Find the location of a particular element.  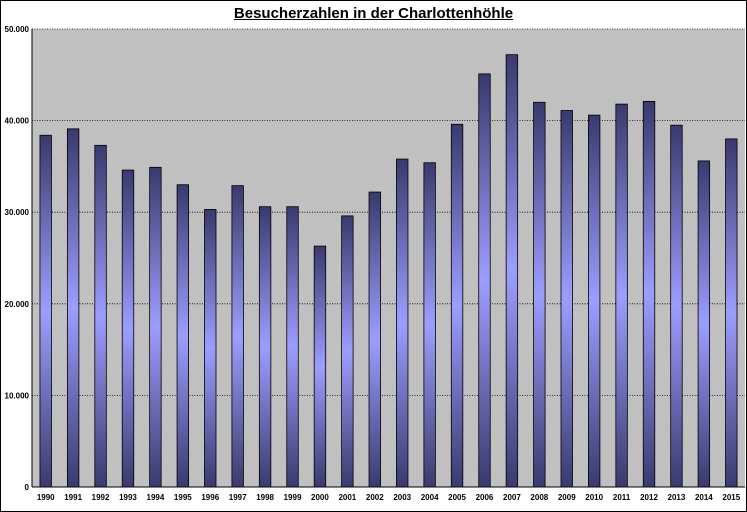

bar-2006 is located at coordinates (484, 280).